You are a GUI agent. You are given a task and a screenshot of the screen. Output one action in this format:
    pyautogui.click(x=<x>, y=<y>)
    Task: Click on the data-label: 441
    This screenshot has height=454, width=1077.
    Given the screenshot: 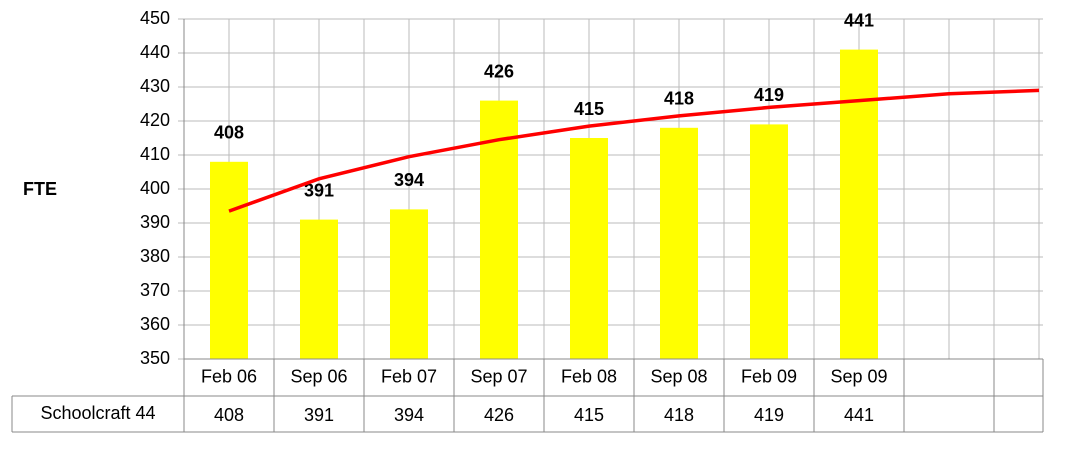 What is the action you would take?
    pyautogui.click(x=859, y=20)
    